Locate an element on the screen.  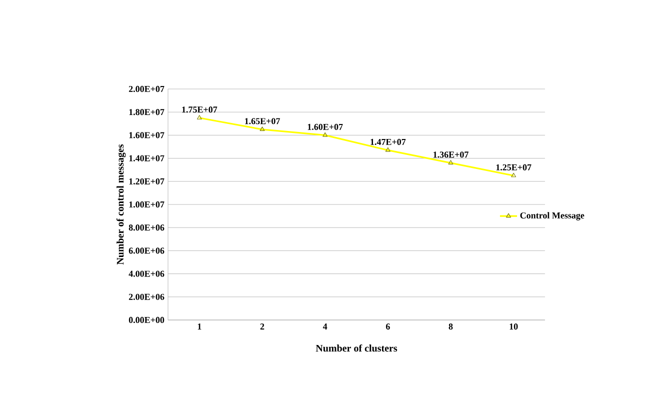
x-tick-label: 2 is located at coordinates (262, 327).